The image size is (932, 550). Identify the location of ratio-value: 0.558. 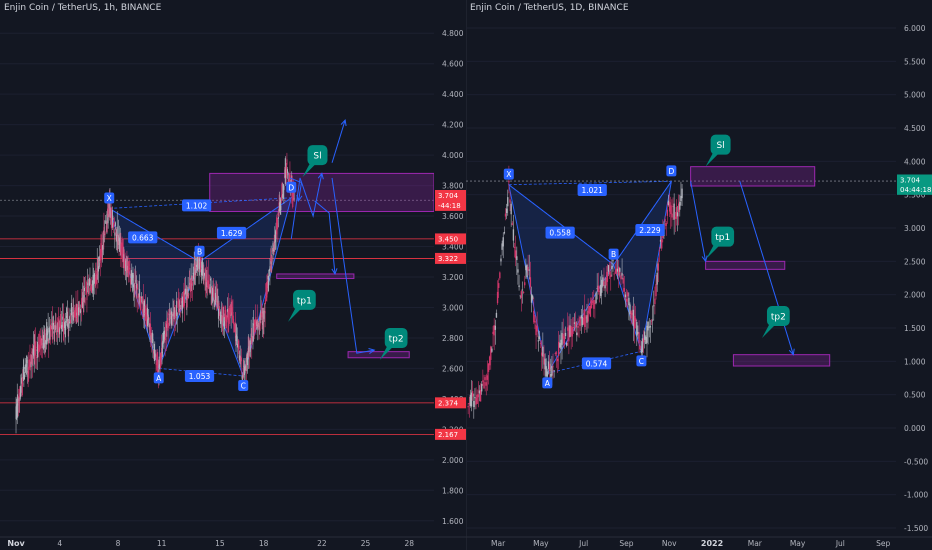
(560, 233).